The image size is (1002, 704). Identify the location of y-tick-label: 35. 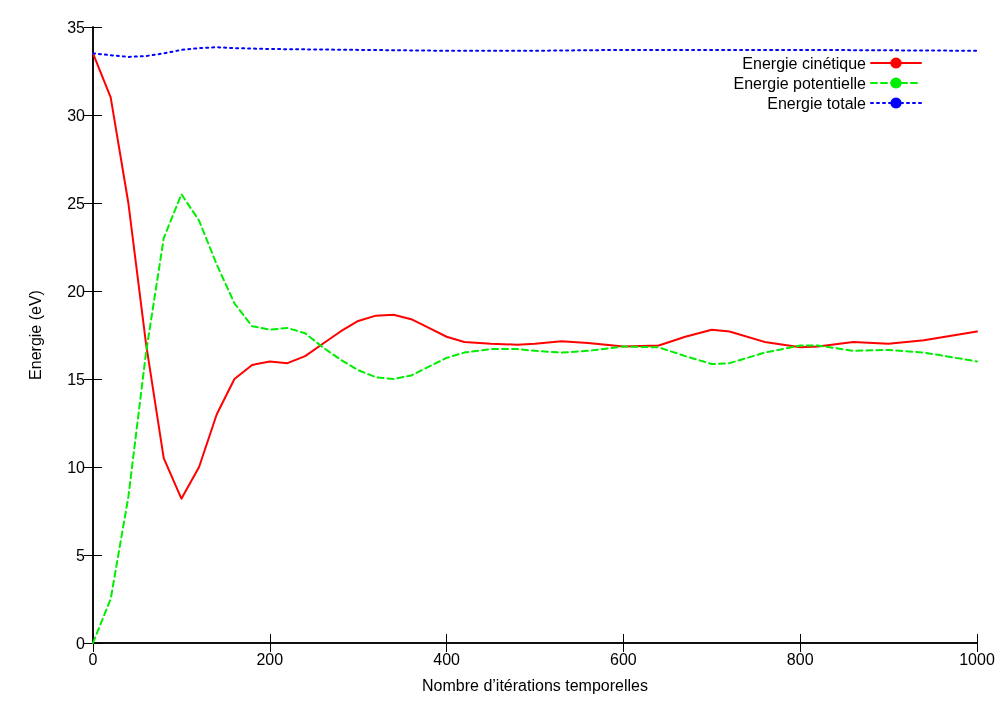
(76, 27).